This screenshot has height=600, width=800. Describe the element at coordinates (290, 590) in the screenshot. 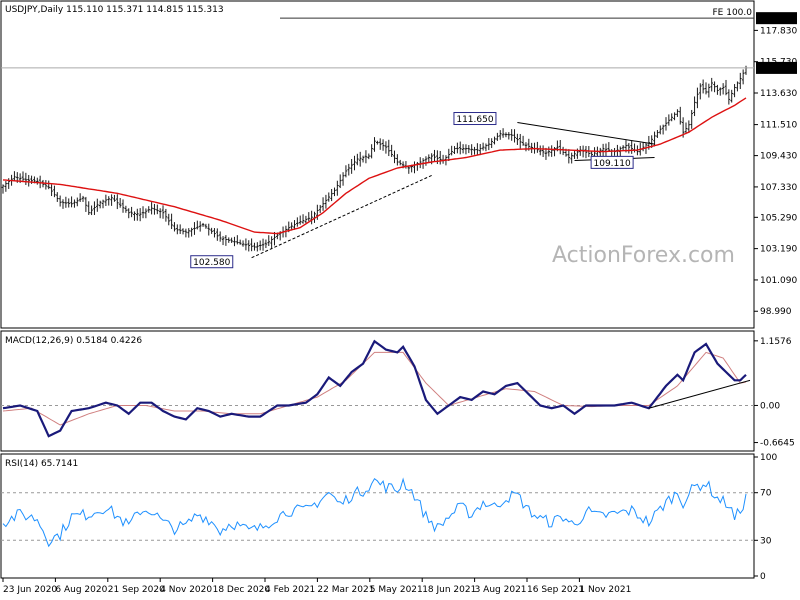

I see `xtick-label: 4 Feb 2021` at that location.